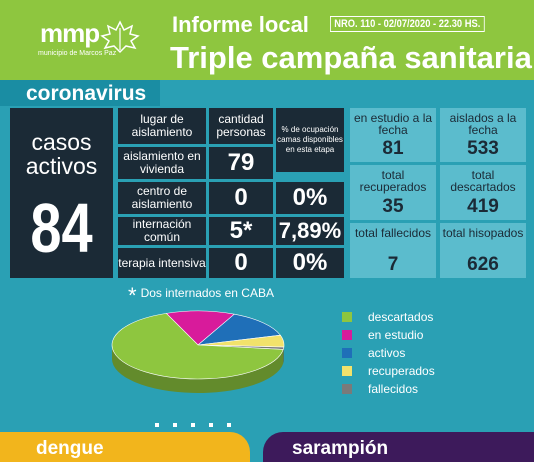 This screenshot has height=462, width=534. What do you see at coordinates (483, 124) in the screenshot?
I see `stat-label: aislados a la fecha` at bounding box center [483, 124].